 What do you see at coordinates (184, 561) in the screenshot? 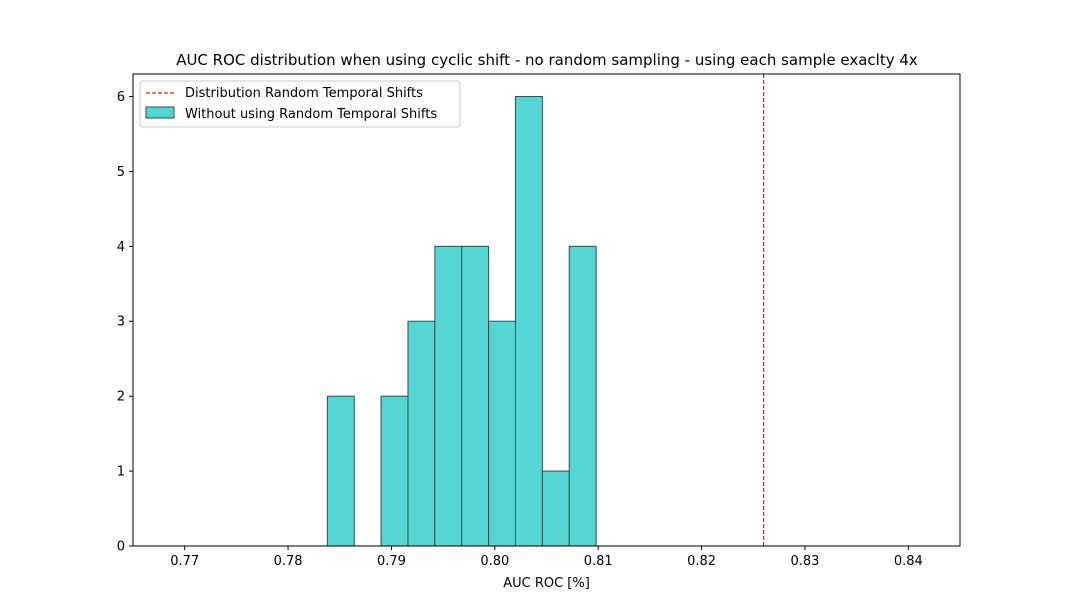
I see `x-tick-label: 0.77` at bounding box center [184, 561].